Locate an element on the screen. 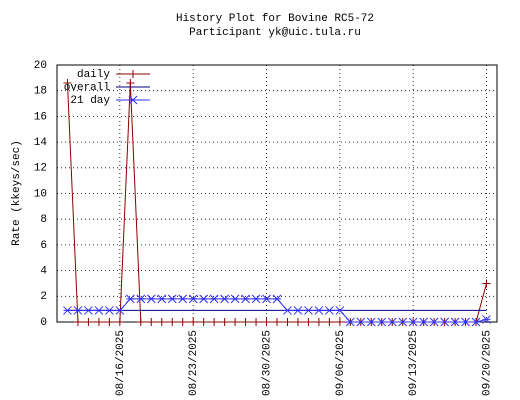 The width and height of the screenshot is (520, 400). chart-title: History Plot for Bovine RC5-72 is located at coordinates (275, 19).